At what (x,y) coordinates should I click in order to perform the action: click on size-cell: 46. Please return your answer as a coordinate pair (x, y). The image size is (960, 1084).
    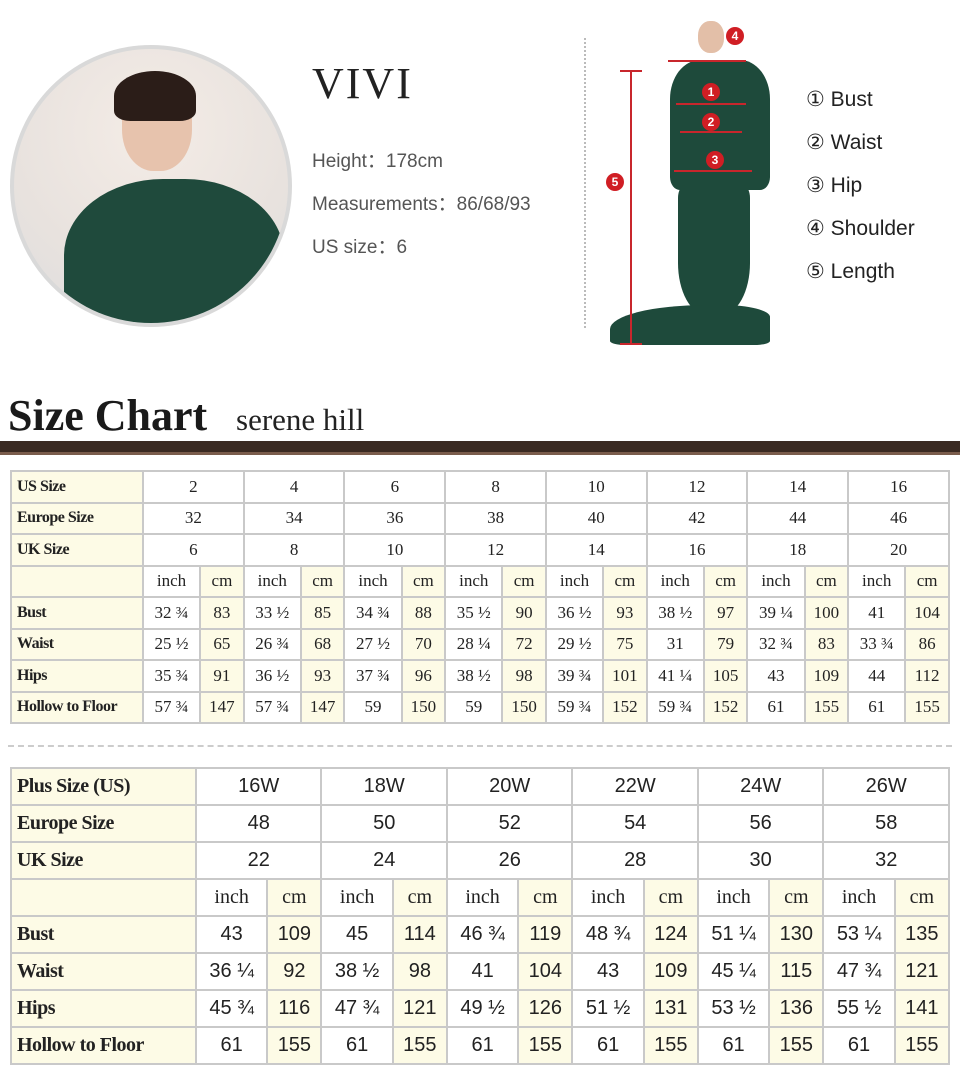
    Looking at the image, I should click on (898, 518).